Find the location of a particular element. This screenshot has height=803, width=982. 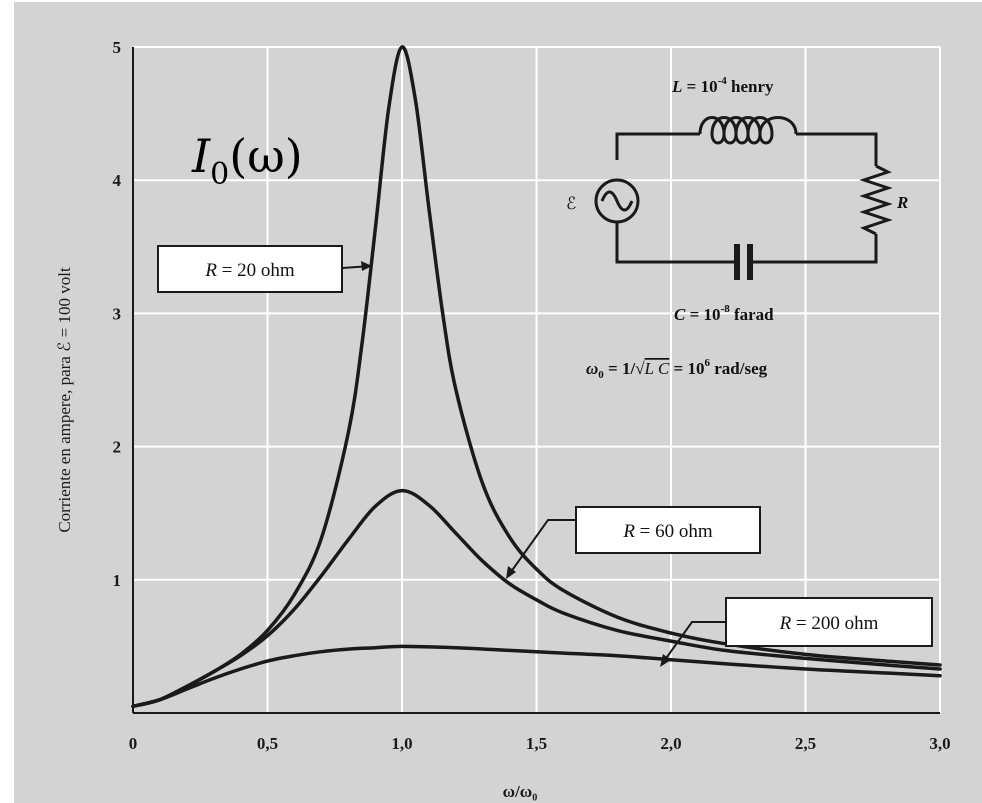

y-tick-label: 3 is located at coordinates (117, 313).